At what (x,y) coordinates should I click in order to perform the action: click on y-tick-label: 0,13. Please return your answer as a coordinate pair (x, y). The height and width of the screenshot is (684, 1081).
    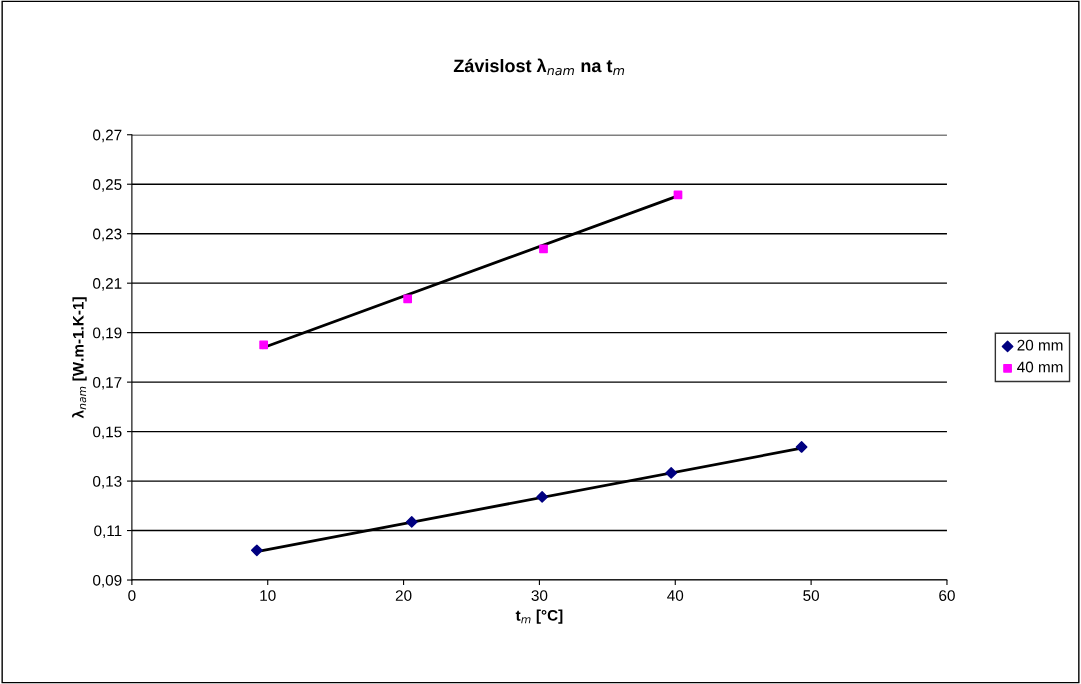
    Looking at the image, I should click on (107, 482).